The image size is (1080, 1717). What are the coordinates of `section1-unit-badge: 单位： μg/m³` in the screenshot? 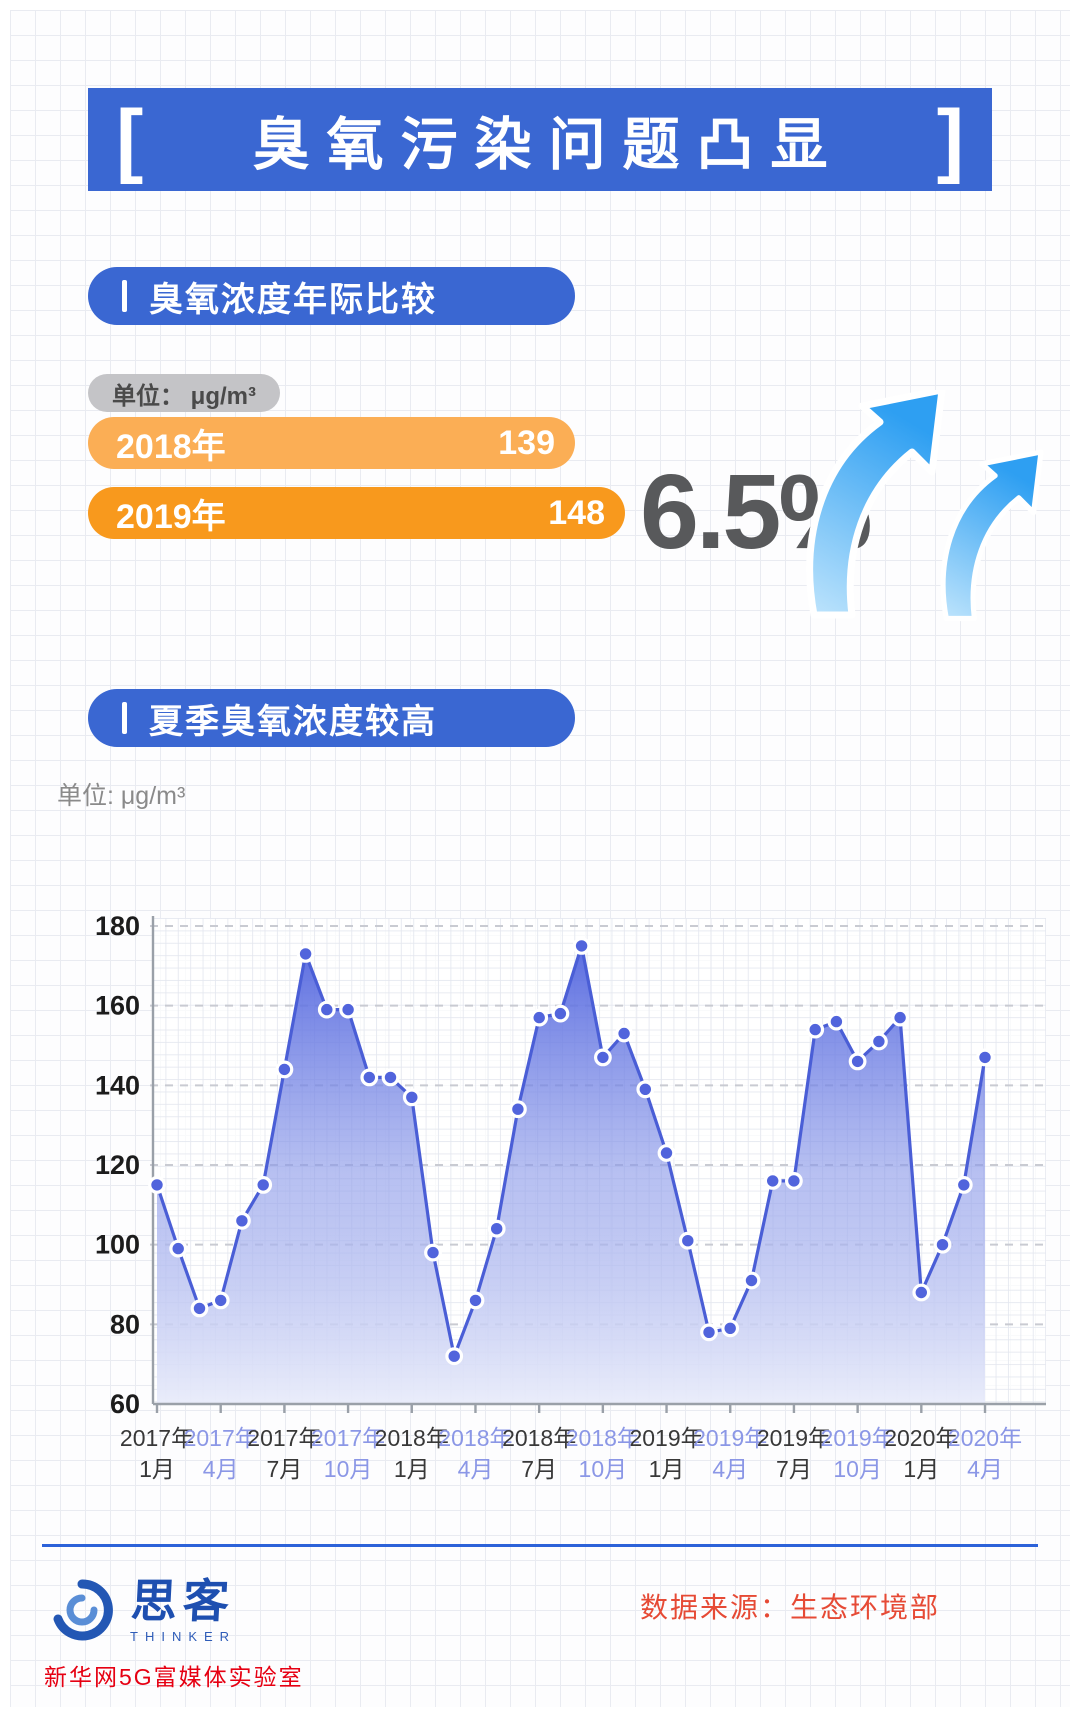 It's located at (184, 393).